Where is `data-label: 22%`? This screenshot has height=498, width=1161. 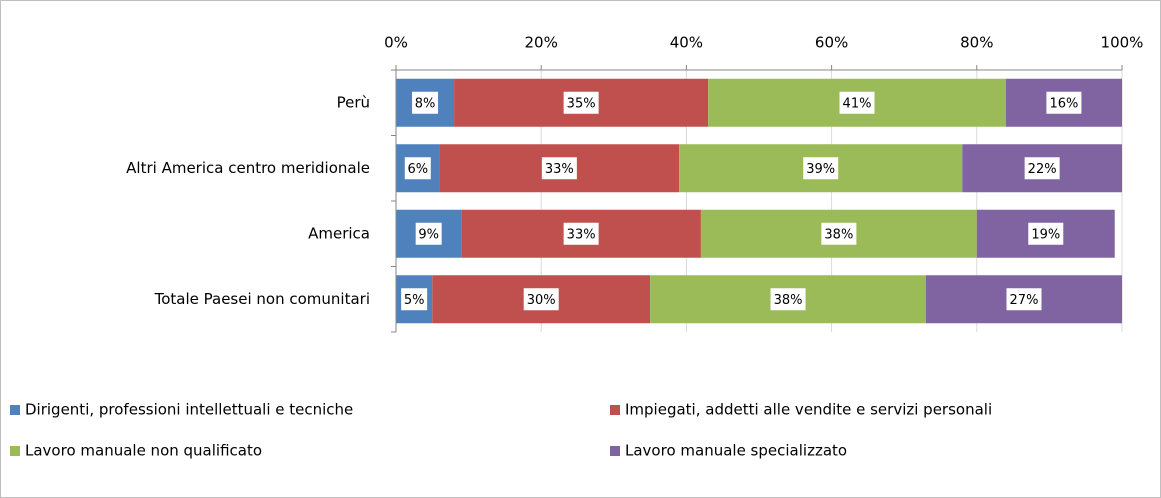 data-label: 22% is located at coordinates (1042, 169).